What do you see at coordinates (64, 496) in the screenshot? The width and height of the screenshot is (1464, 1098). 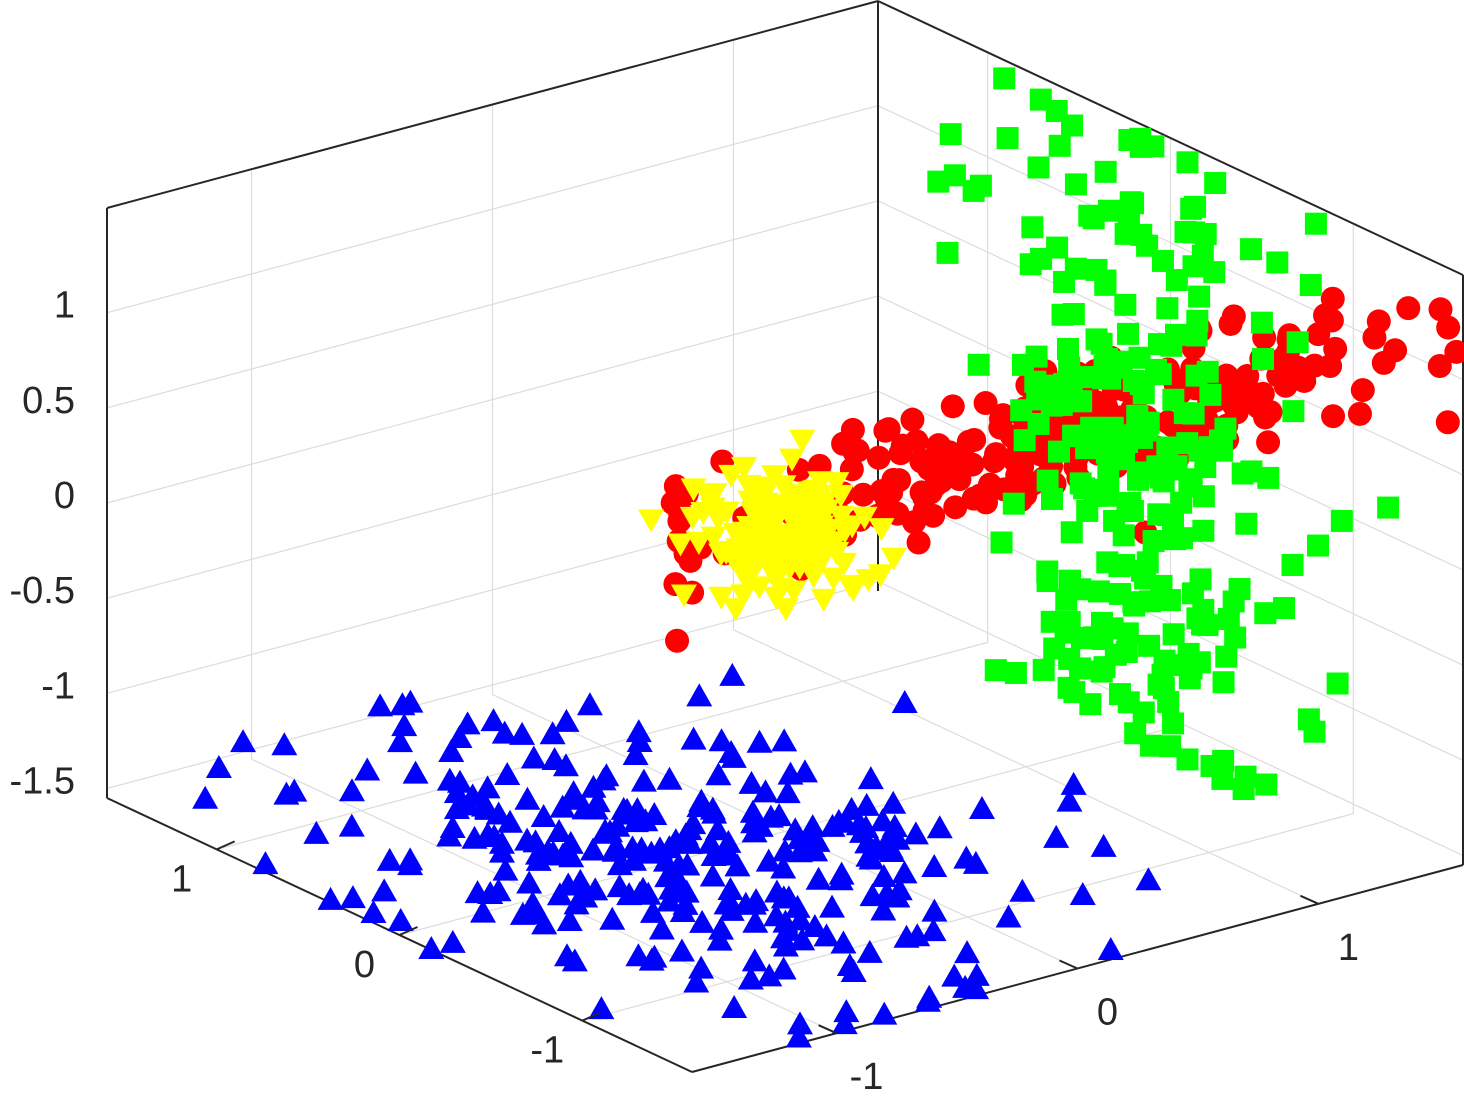 I see `z-tick-label: 0` at bounding box center [64, 496].